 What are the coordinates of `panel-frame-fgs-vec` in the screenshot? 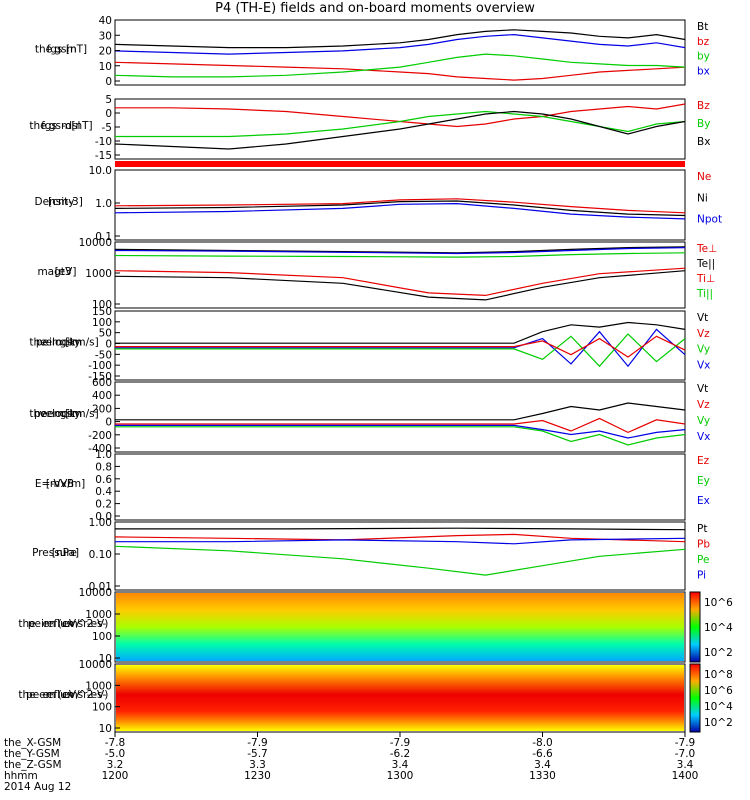 It's located at (400, 129).